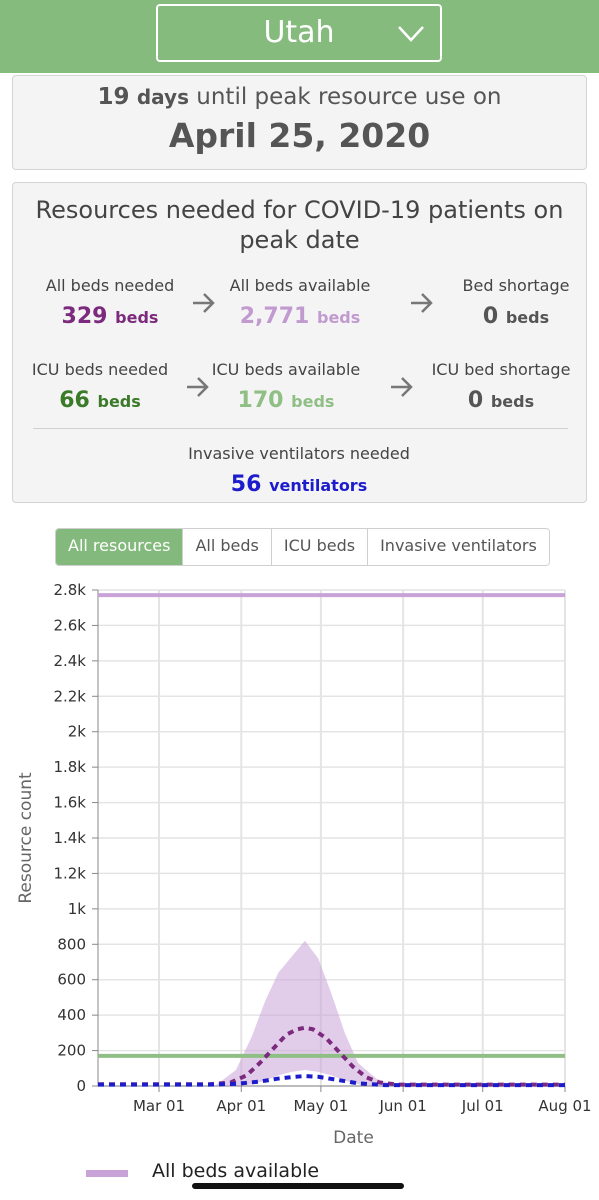 This screenshot has height=1200, width=599. I want to click on y-tick-label: 1.6k, so click(69, 803).